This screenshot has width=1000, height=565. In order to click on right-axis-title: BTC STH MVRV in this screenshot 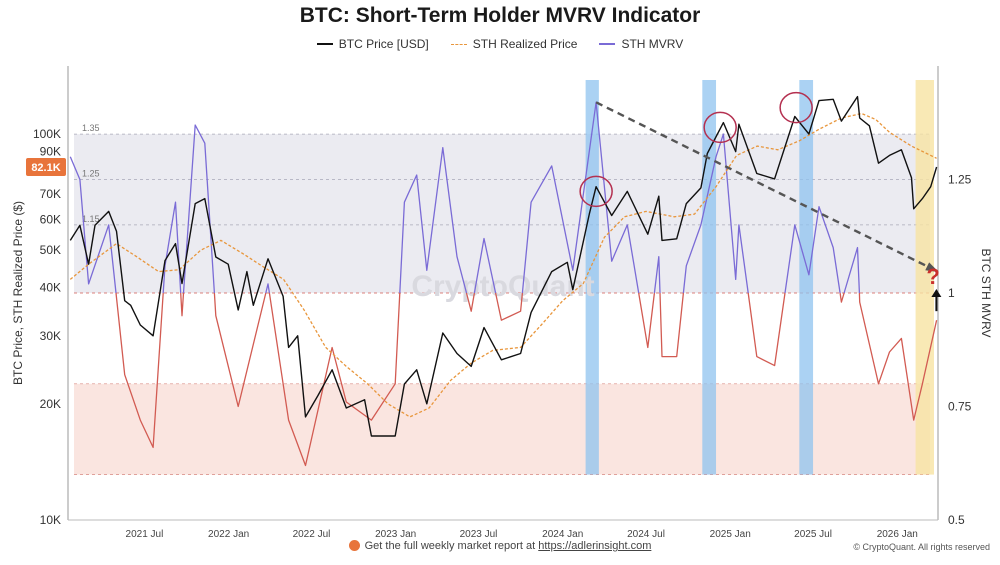, I will do `click(986, 292)`.